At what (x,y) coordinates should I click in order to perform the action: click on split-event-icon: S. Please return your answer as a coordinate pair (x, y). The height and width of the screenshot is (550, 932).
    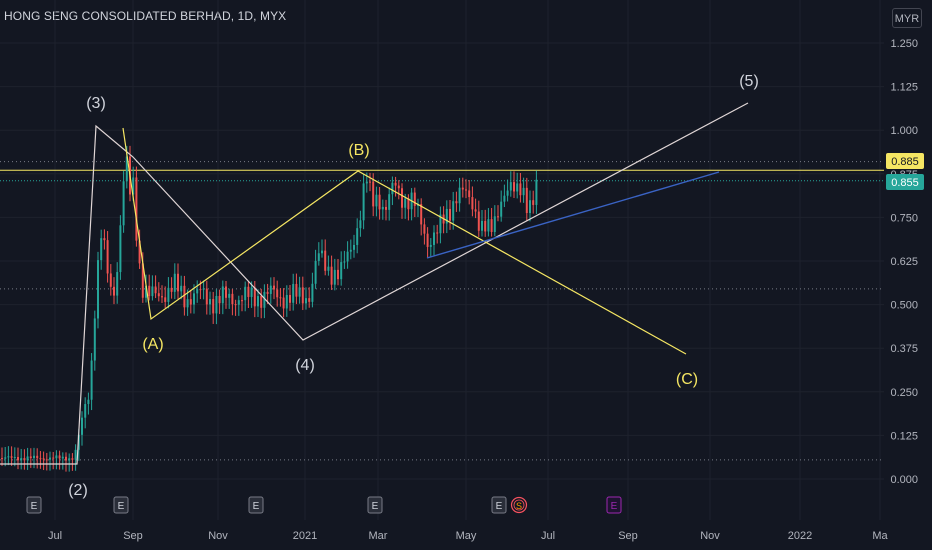
    Looking at the image, I should click on (519, 505).